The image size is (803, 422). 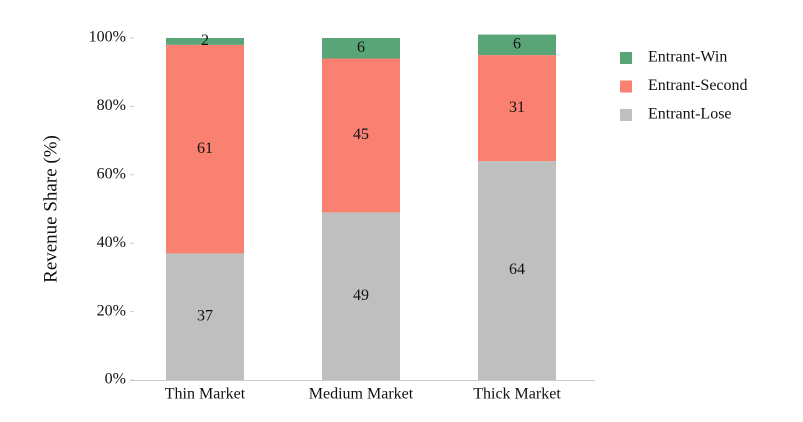 I want to click on data-label: 2, so click(x=205, y=40).